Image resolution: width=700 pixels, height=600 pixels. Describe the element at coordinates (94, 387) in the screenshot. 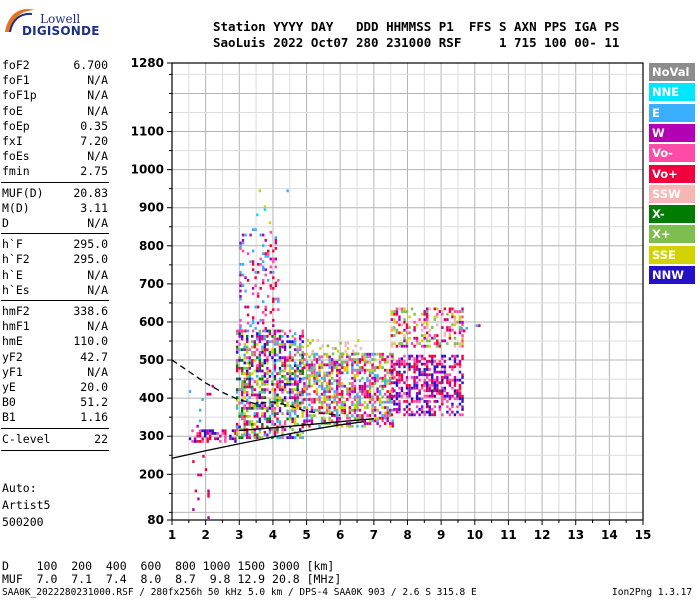

I see `param-value: 20.0` at that location.